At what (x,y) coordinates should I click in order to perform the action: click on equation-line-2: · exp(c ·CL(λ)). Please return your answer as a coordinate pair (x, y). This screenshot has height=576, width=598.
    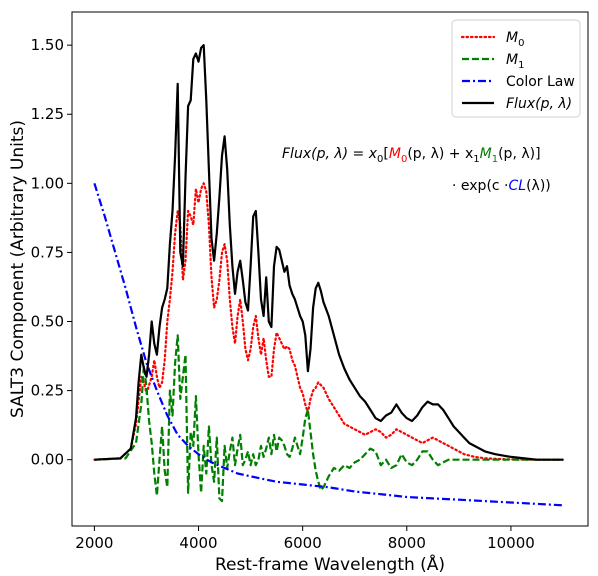
    Looking at the image, I should click on (501, 186).